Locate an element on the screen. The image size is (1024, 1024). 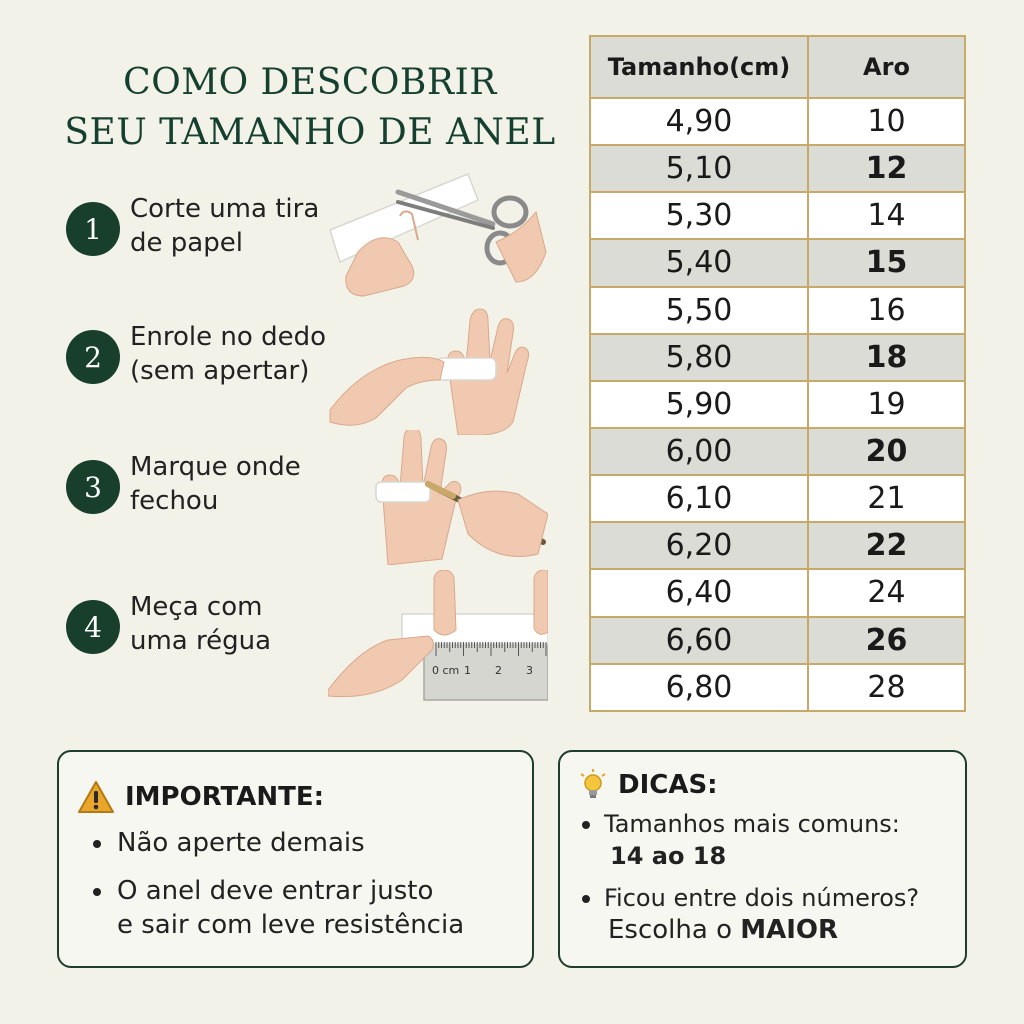
warning-icon is located at coordinates (96, 797).